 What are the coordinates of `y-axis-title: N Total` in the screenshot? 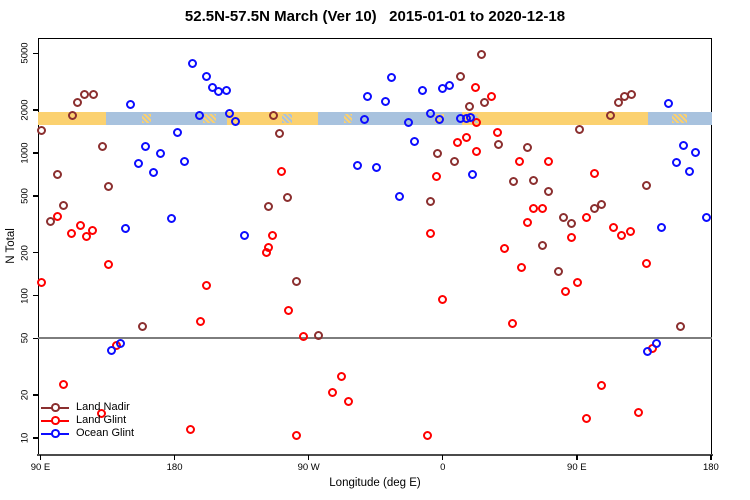 It's located at (11, 246).